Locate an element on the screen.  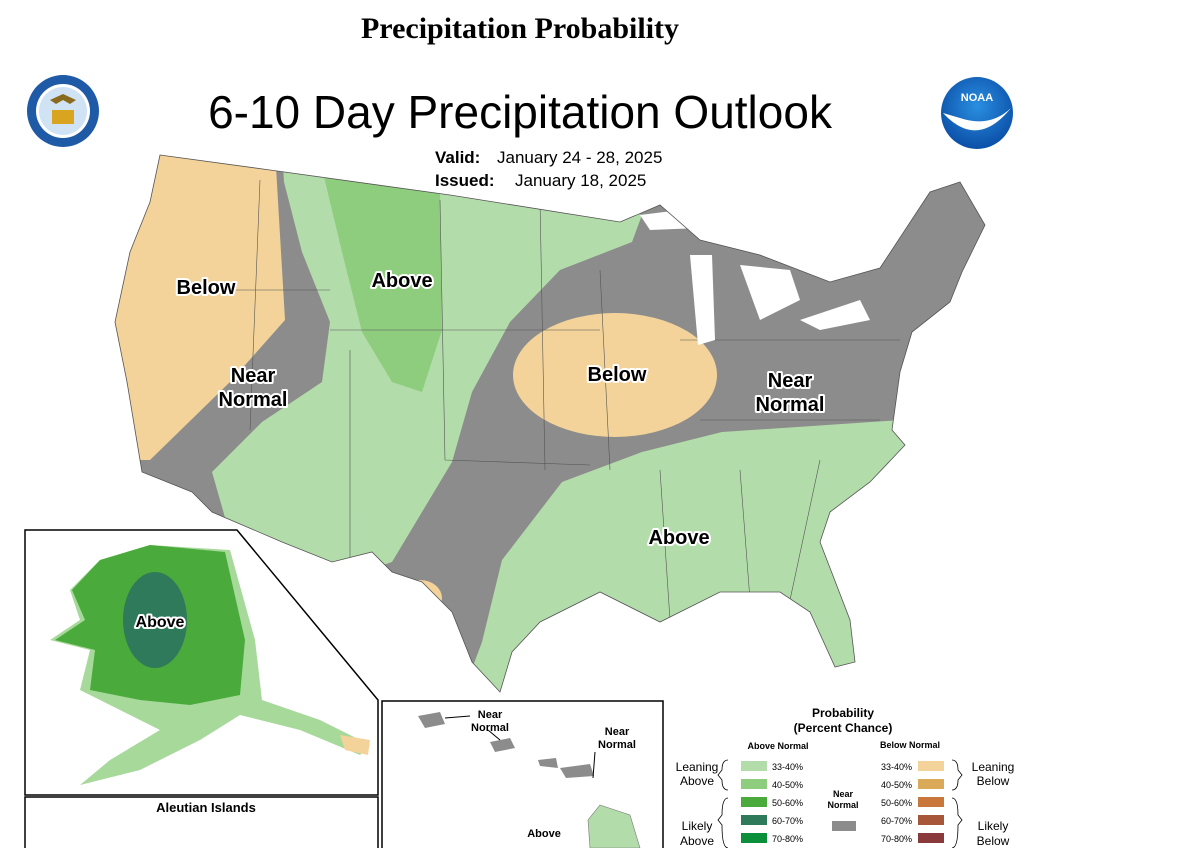
aleutian-title: Aleutian Islands is located at coordinates (206, 807).